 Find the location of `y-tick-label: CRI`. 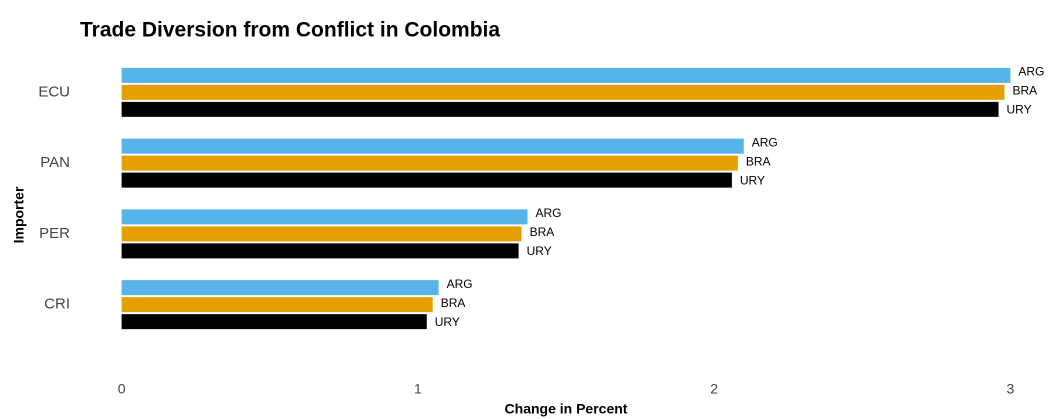

y-tick-label: CRI is located at coordinates (57, 304).